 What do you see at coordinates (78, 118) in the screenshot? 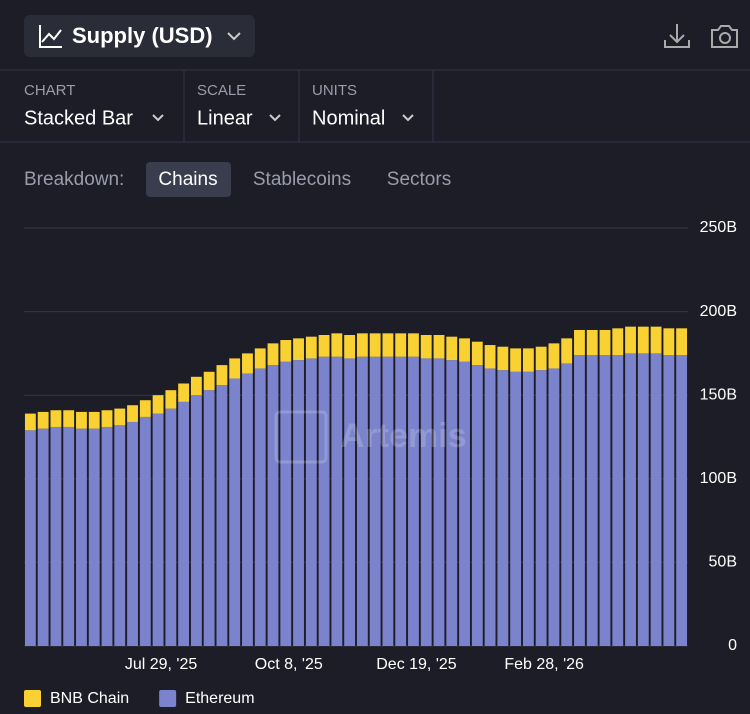
I see `control-value: Stacked Bar` at bounding box center [78, 118].